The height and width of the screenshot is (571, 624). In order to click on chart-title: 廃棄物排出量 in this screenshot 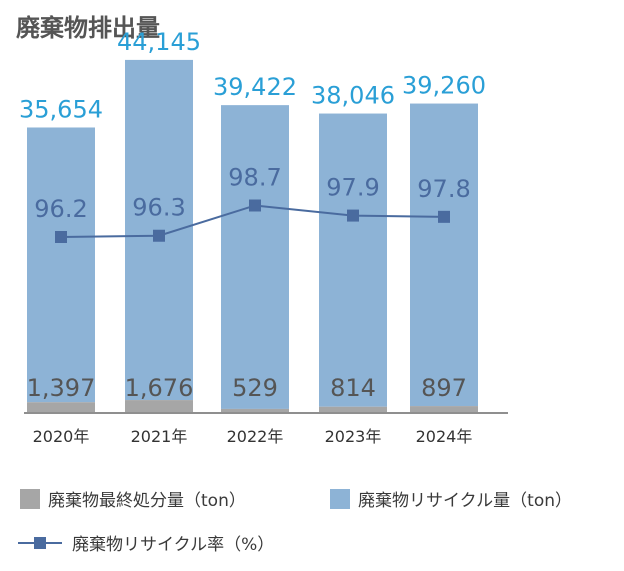, I will do `click(88, 28)`.